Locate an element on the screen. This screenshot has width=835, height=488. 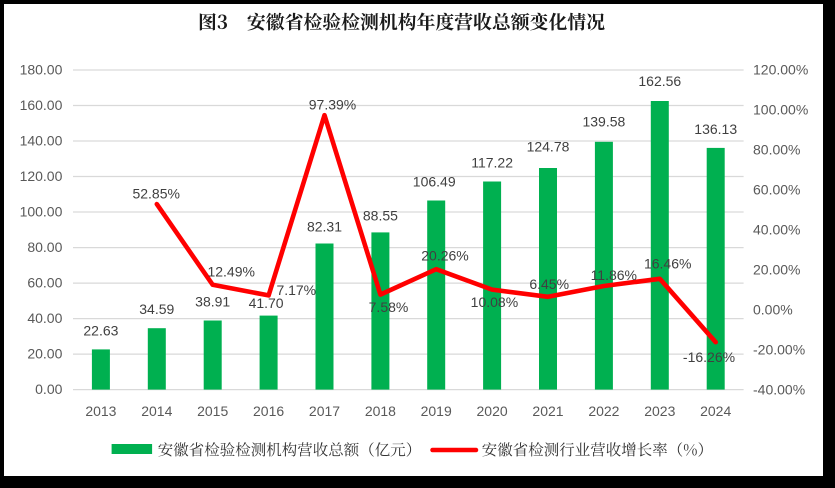
svg-text: 20.00% is located at coordinates (776, 270).